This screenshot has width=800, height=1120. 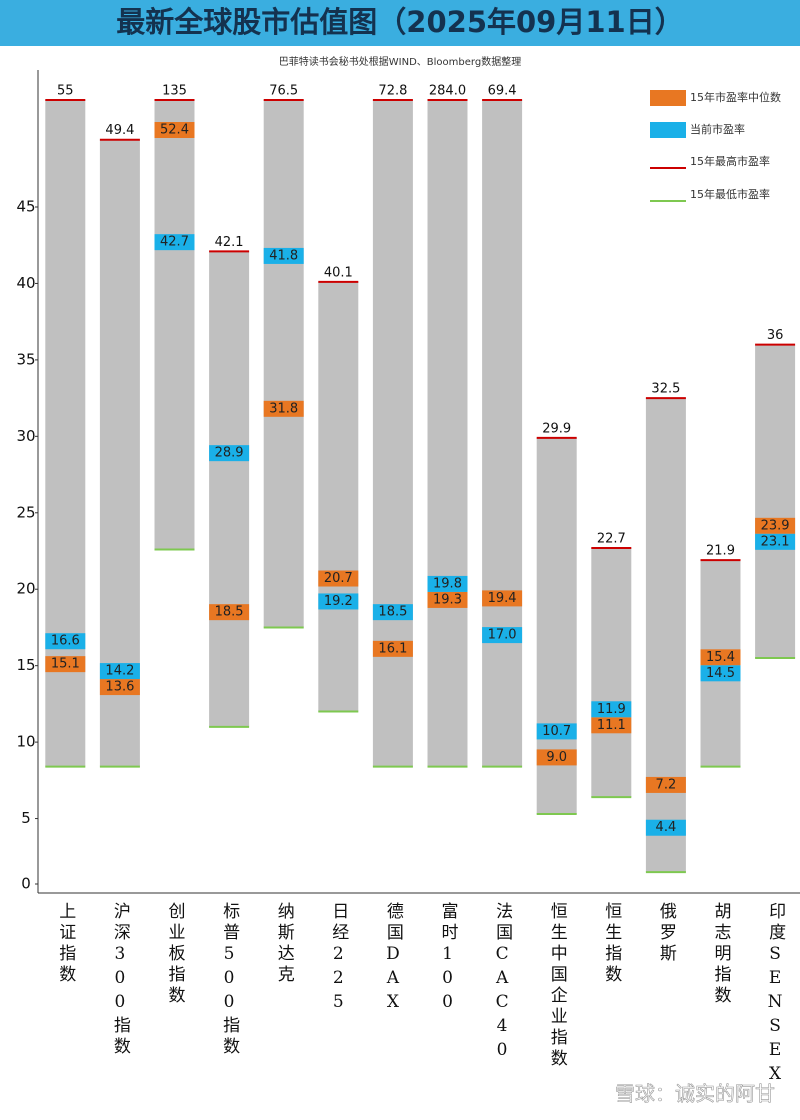 I want to click on legend-swatch, so click(x=668, y=98).